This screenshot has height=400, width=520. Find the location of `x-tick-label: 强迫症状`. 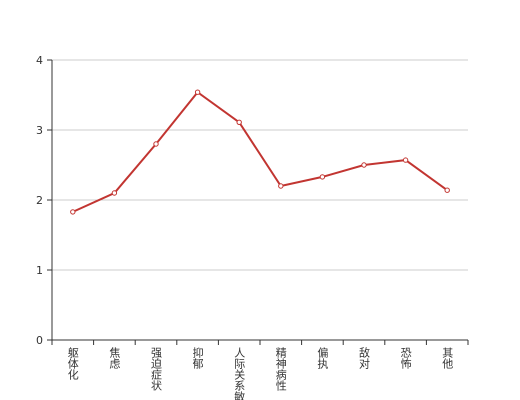

x-tick-label: 强迫症状 is located at coordinates (156, 369).